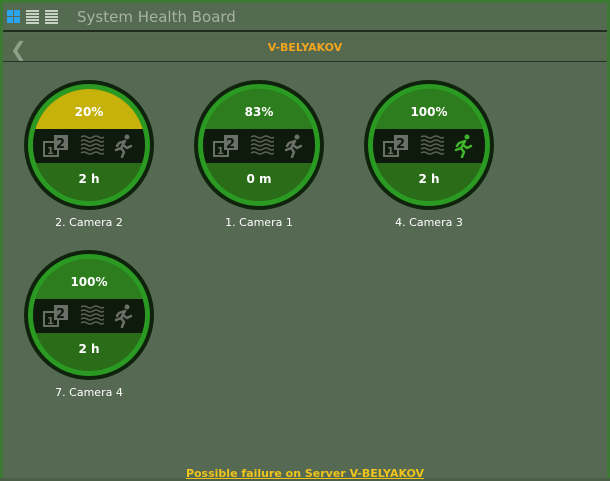 The height and width of the screenshot is (481, 610). I want to click on camera-label: 7. Camera 4, so click(89, 392).